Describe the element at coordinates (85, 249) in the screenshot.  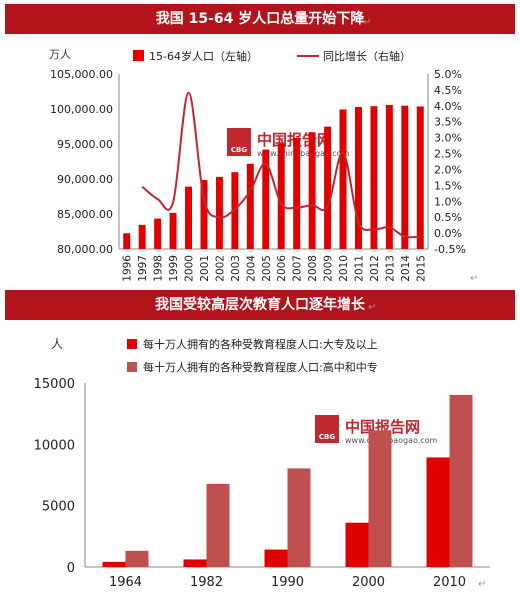
I see `y-tick-label: 80,000.00` at that location.